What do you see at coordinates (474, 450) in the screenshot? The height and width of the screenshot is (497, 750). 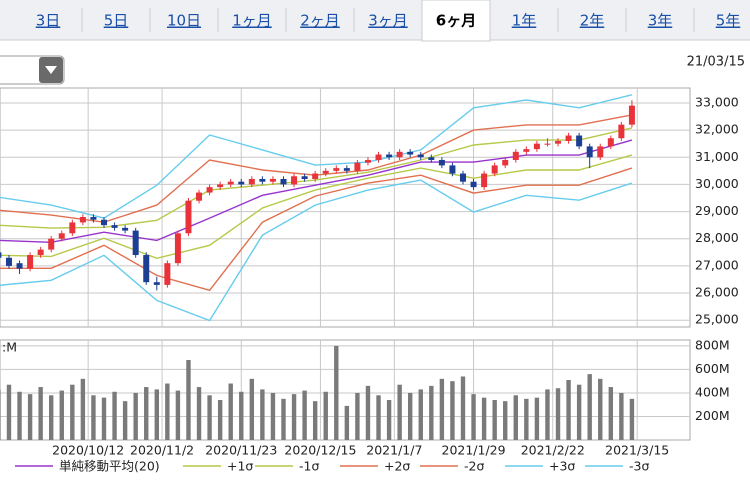 I see `x-tick-label: 2021/1/29` at bounding box center [474, 450].